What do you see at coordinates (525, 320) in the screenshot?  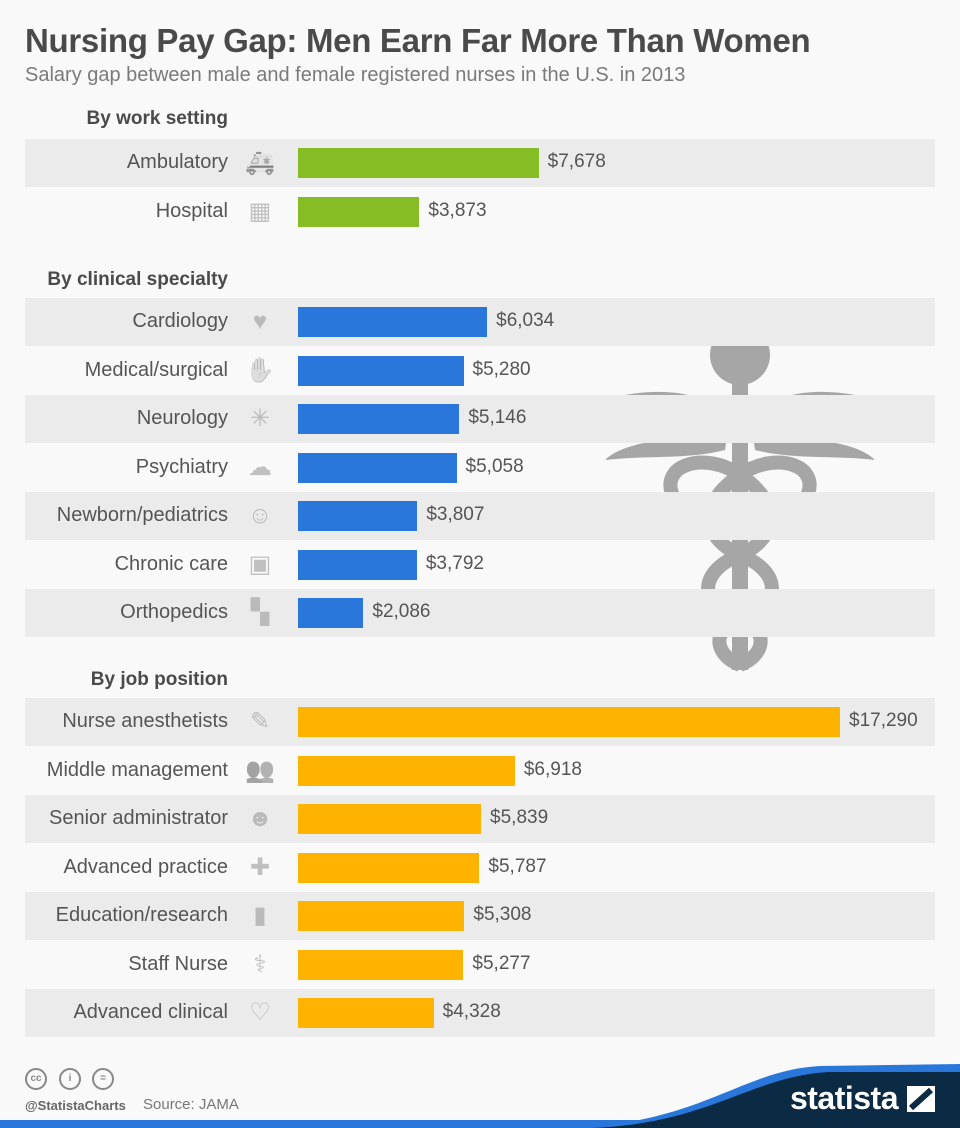 I see `data-label: $6,034` at bounding box center [525, 320].